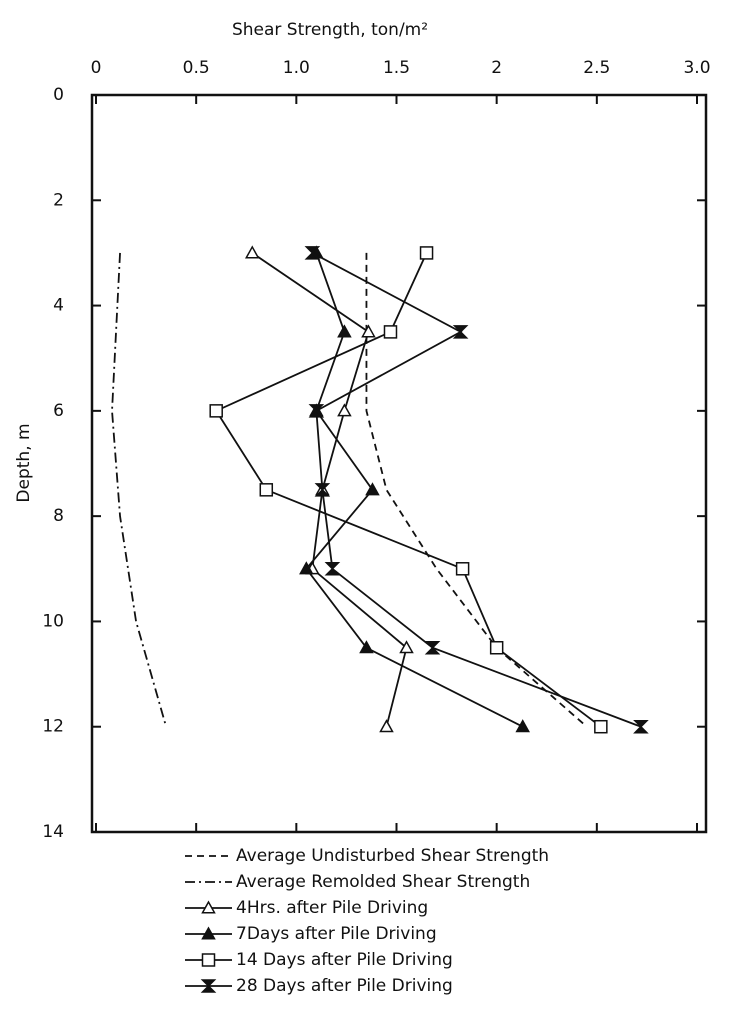  I want to click on legend-label: 7Days after Pile Driving, so click(336, 934).